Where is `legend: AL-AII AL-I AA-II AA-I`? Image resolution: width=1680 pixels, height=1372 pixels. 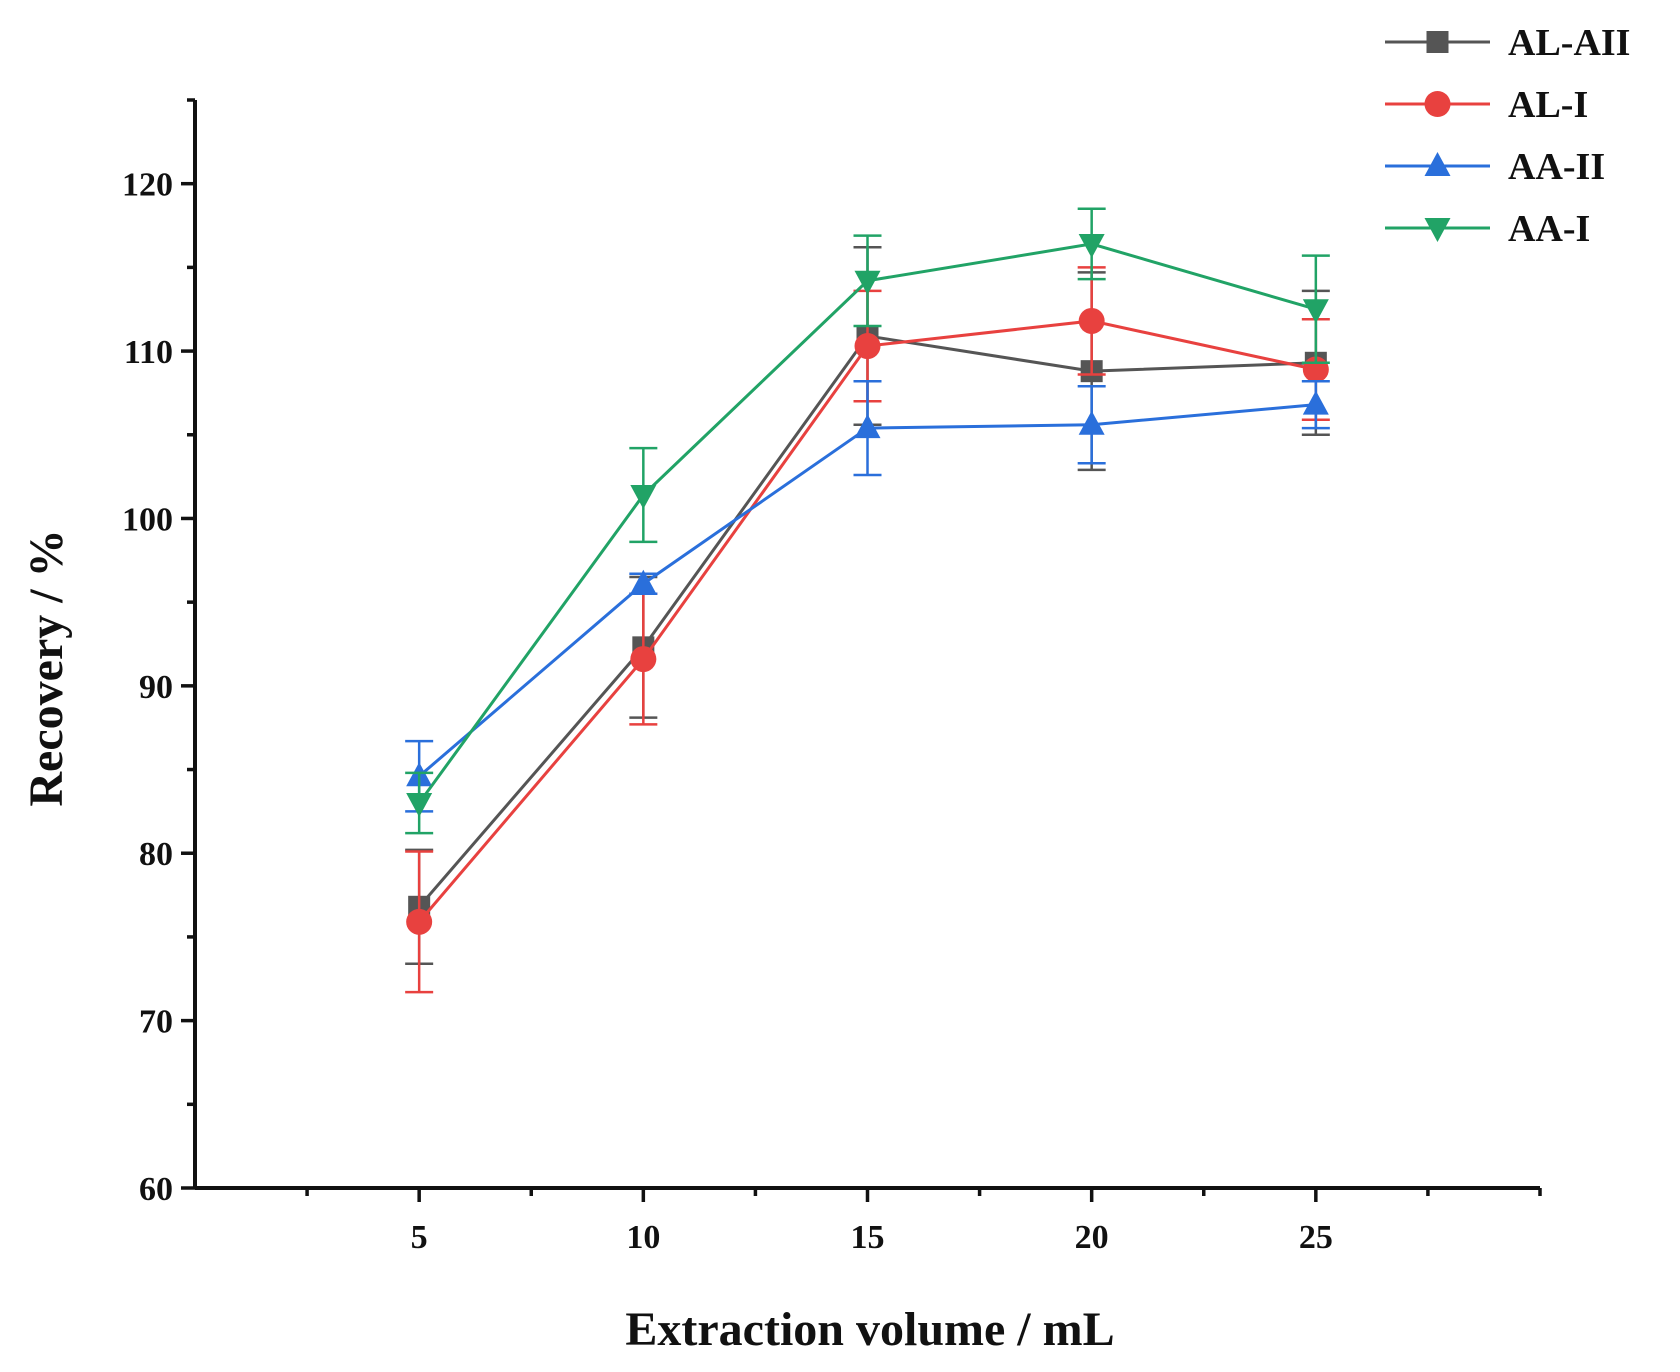
legend: AL-AII AL-I AA-II AA-I is located at coordinates (1507, 136).